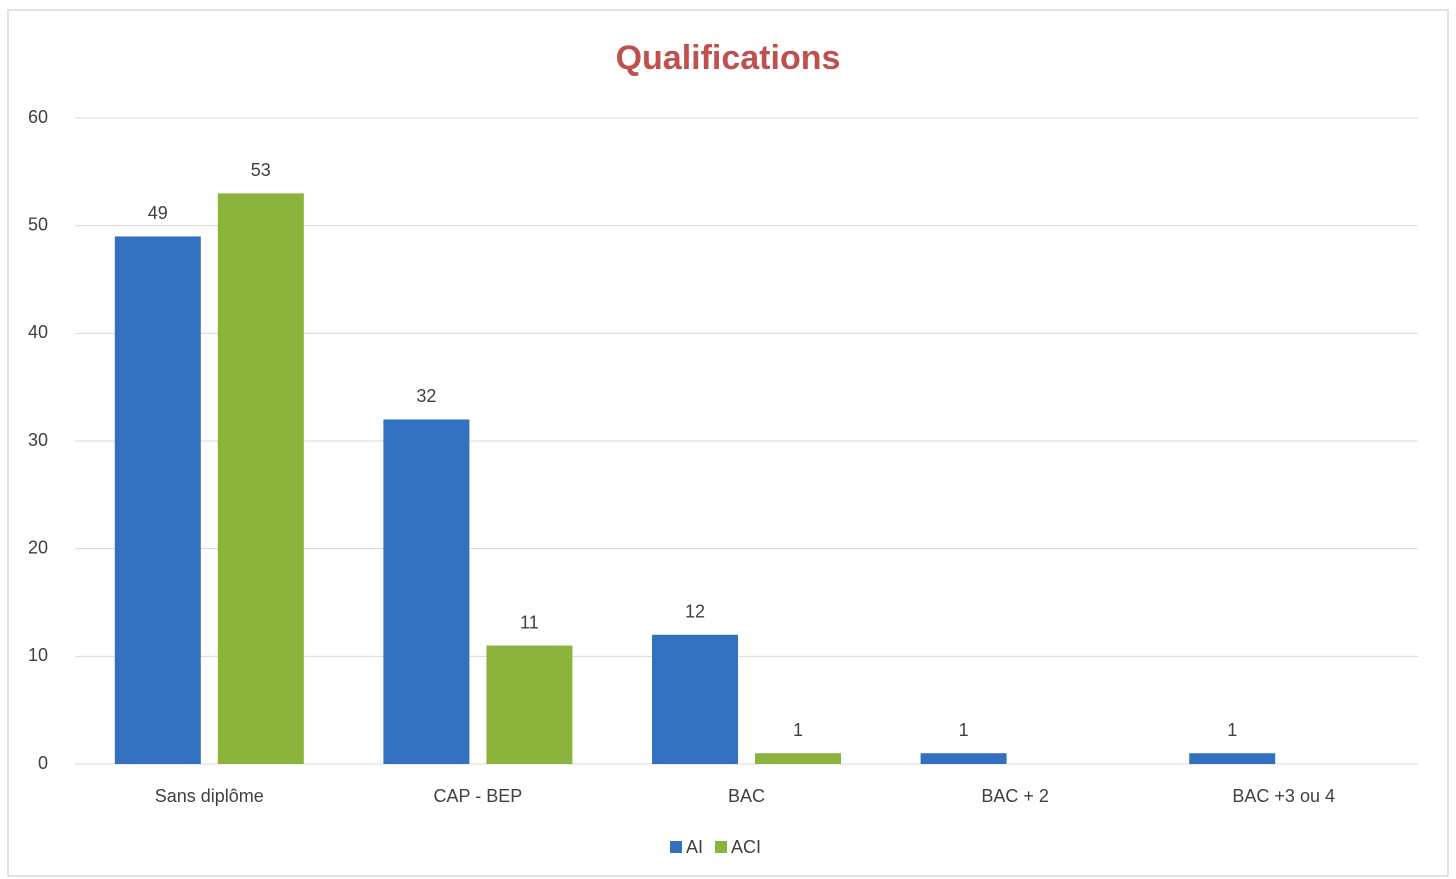 Image resolution: width=1456 pixels, height=879 pixels. Describe the element at coordinates (38, 655) in the screenshot. I see `y-tick-label: 10` at that location.